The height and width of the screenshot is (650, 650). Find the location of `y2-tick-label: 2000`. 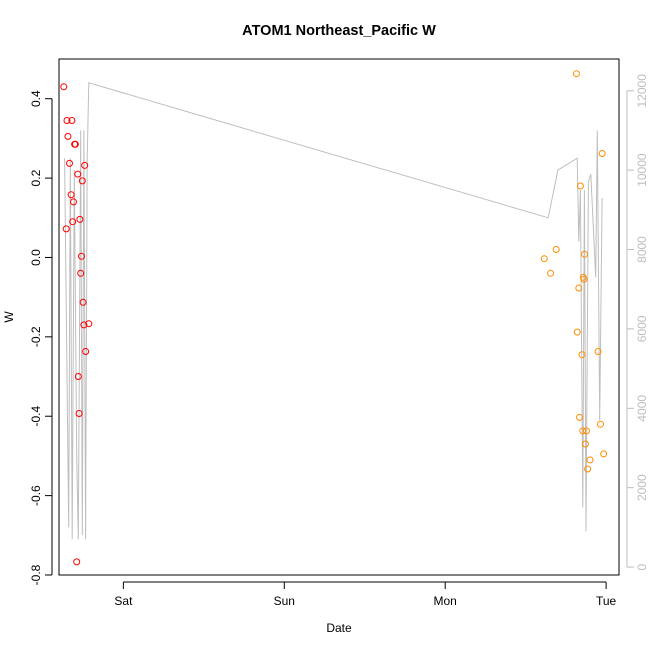

y2-tick-label: 2000 is located at coordinates (642, 487).